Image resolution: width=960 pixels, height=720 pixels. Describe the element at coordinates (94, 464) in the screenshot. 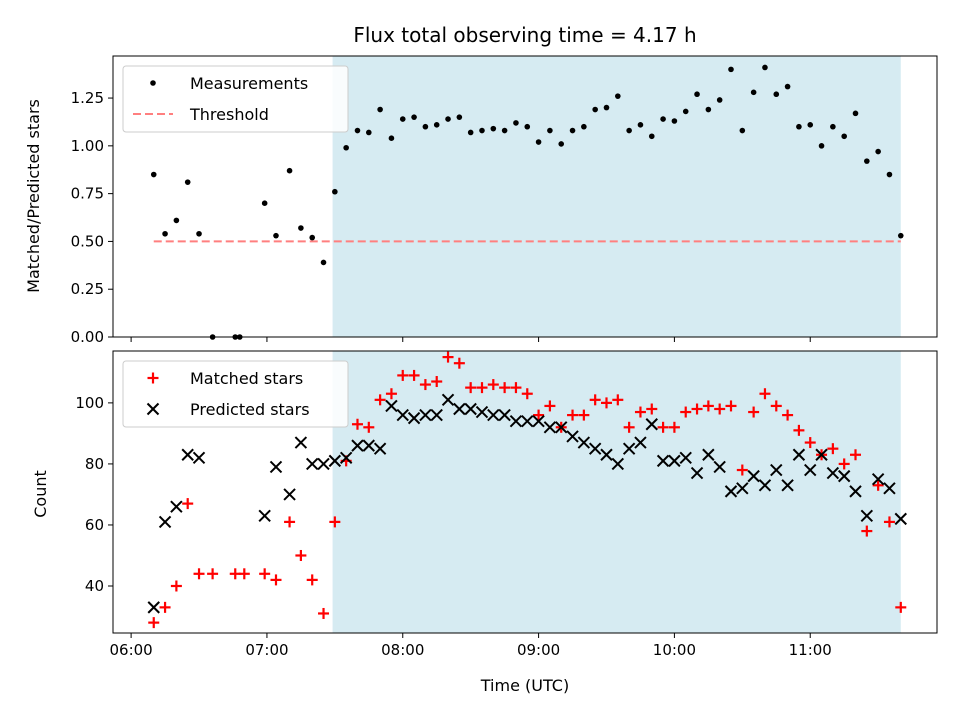

I see `y-tick-label: 80` at that location.